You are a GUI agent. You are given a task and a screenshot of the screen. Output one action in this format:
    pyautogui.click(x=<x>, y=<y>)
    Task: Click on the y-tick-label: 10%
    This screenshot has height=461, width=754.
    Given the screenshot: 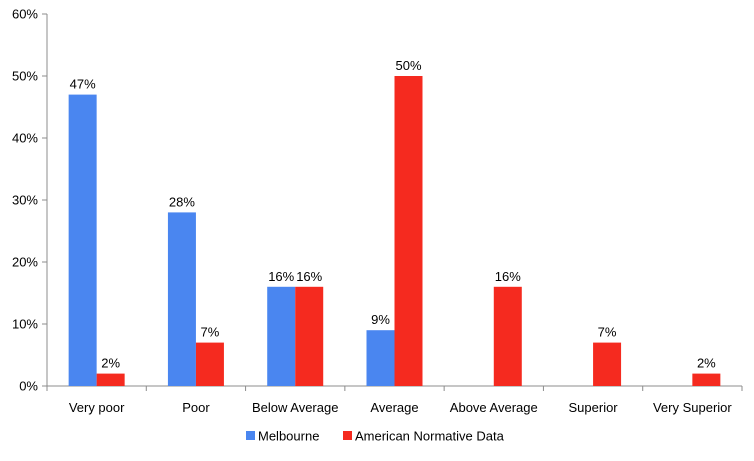 What is the action you would take?
    pyautogui.click(x=25, y=324)
    